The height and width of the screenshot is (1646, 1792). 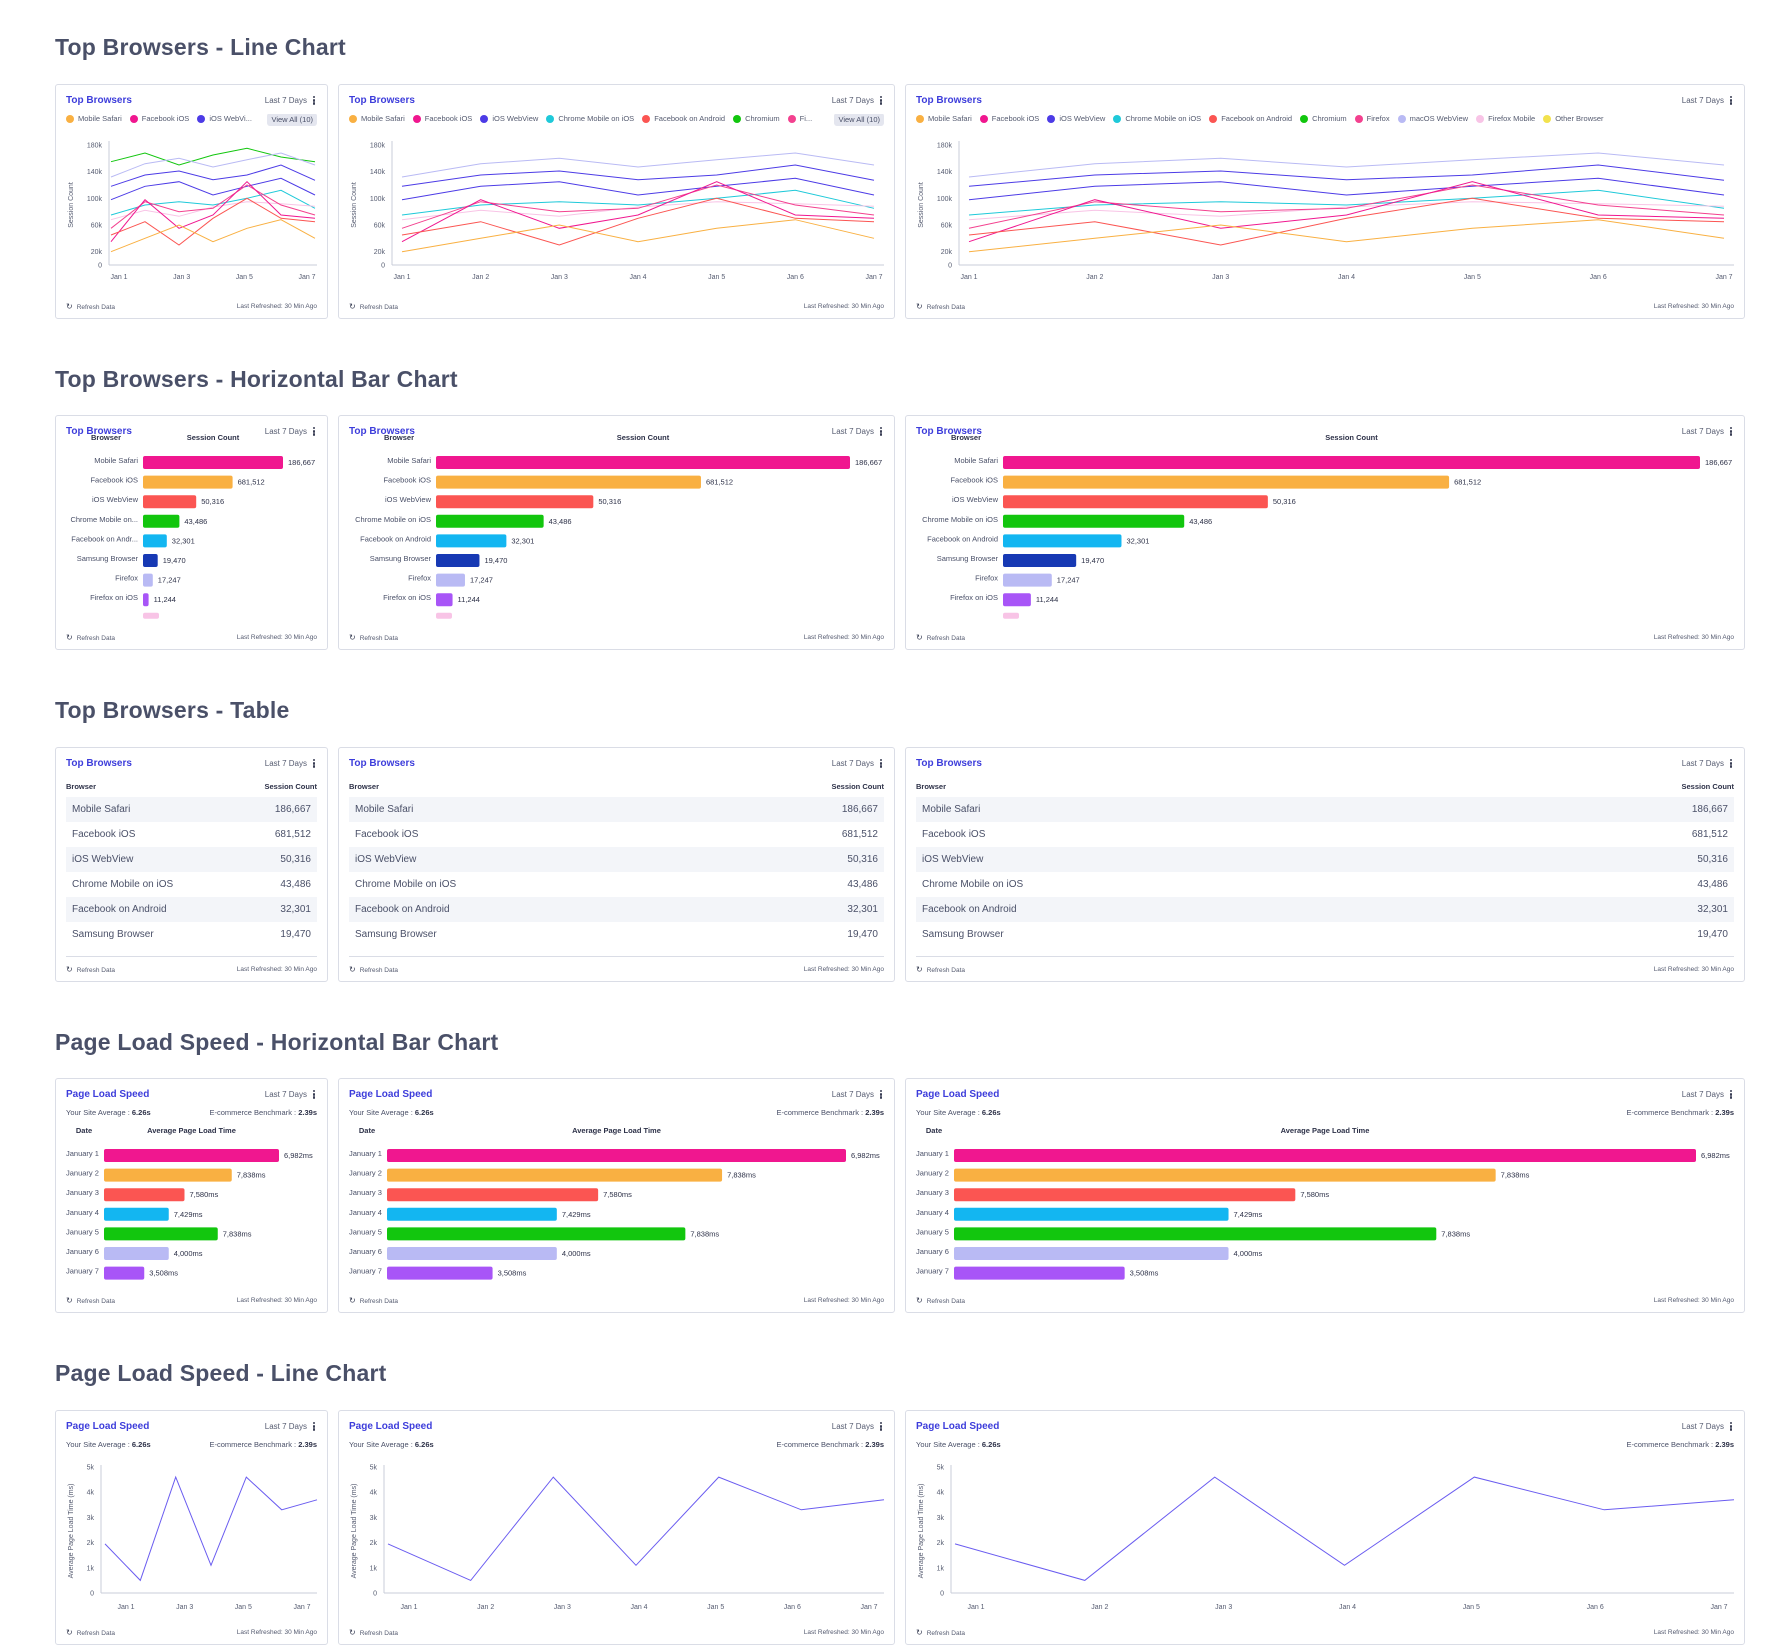 I want to click on legend-item: Facebook iOS, so click(x=159, y=118).